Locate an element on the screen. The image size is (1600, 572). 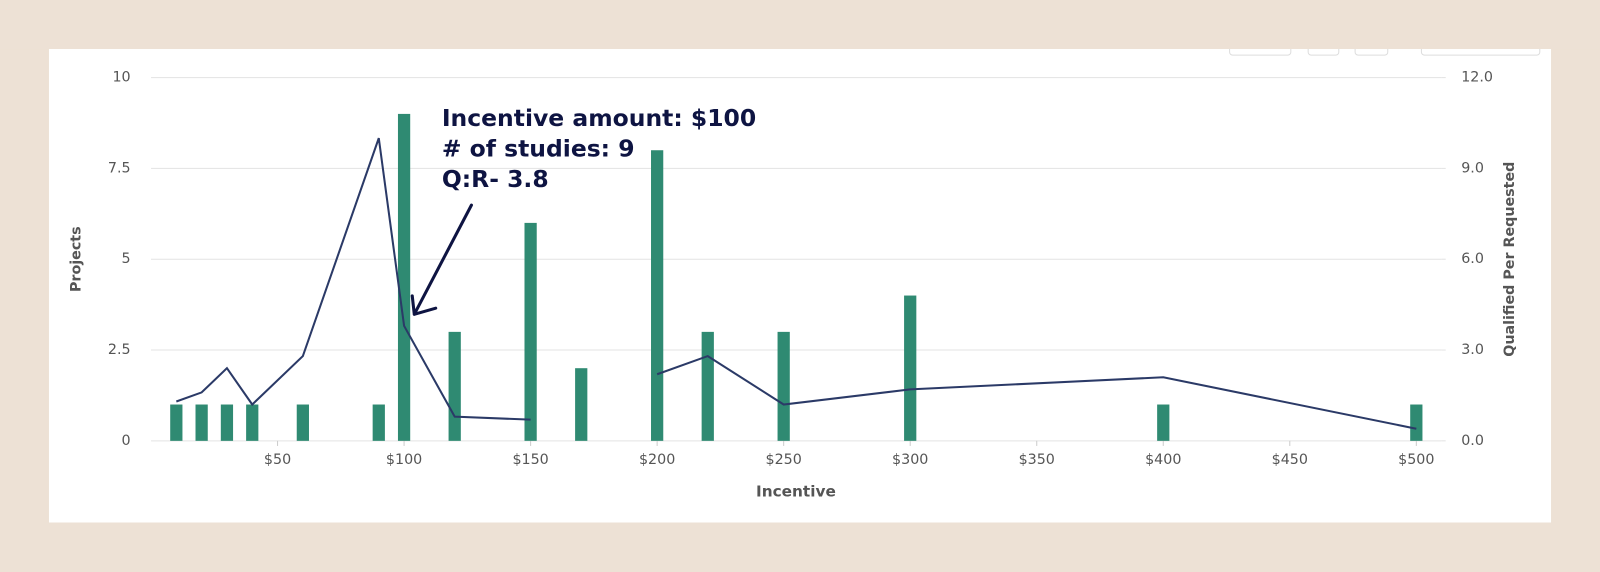
y-tick-label: 7.5 is located at coordinates (119, 168).